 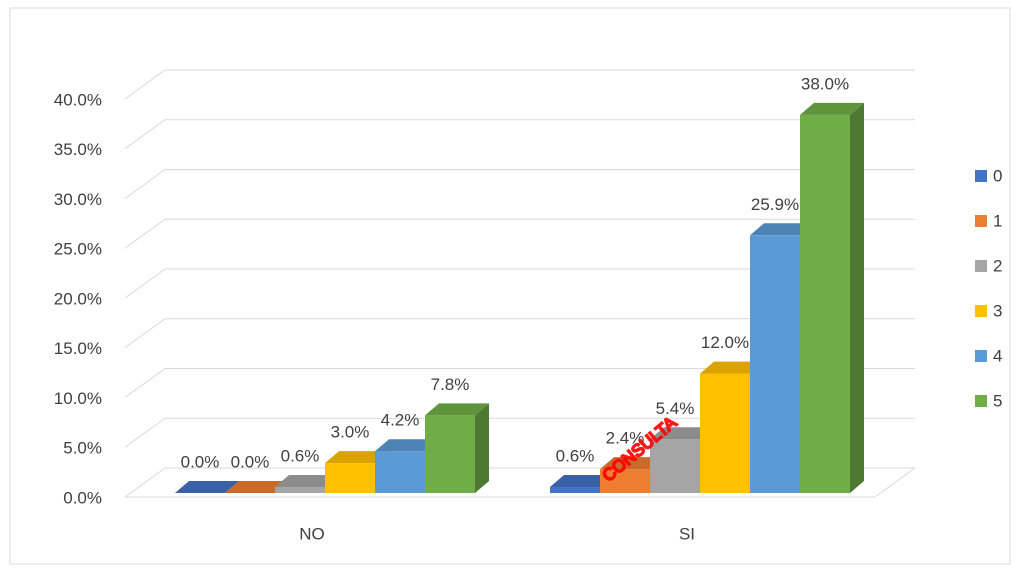 I want to click on y-tick-label: 20.0%, so click(x=78, y=298).